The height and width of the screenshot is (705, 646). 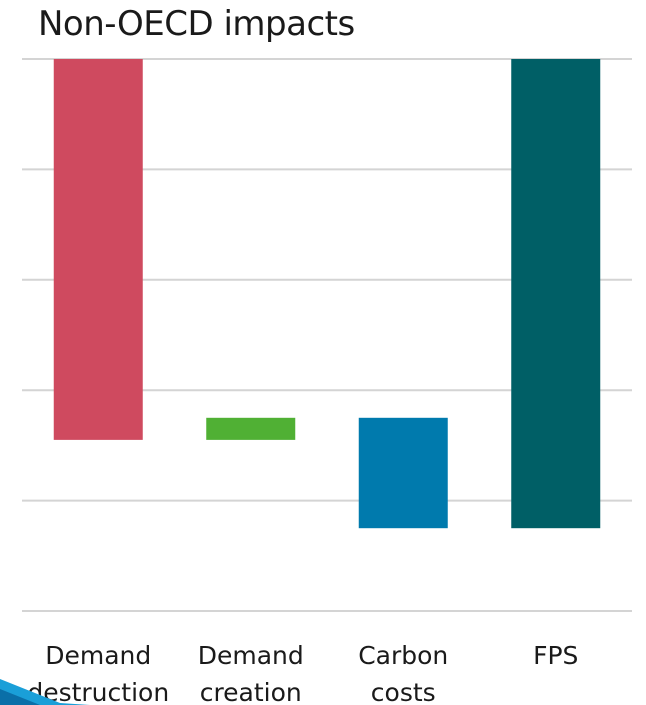 I want to click on x-tick-label: Carbon costs, so click(x=403, y=673).